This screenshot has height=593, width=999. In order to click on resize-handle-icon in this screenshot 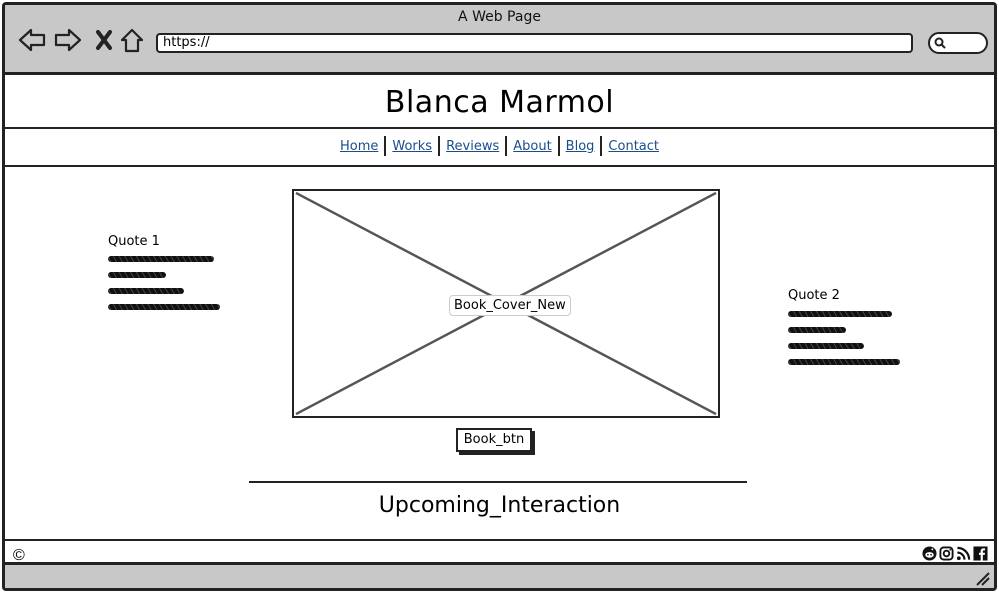, I will do `click(982, 578)`.